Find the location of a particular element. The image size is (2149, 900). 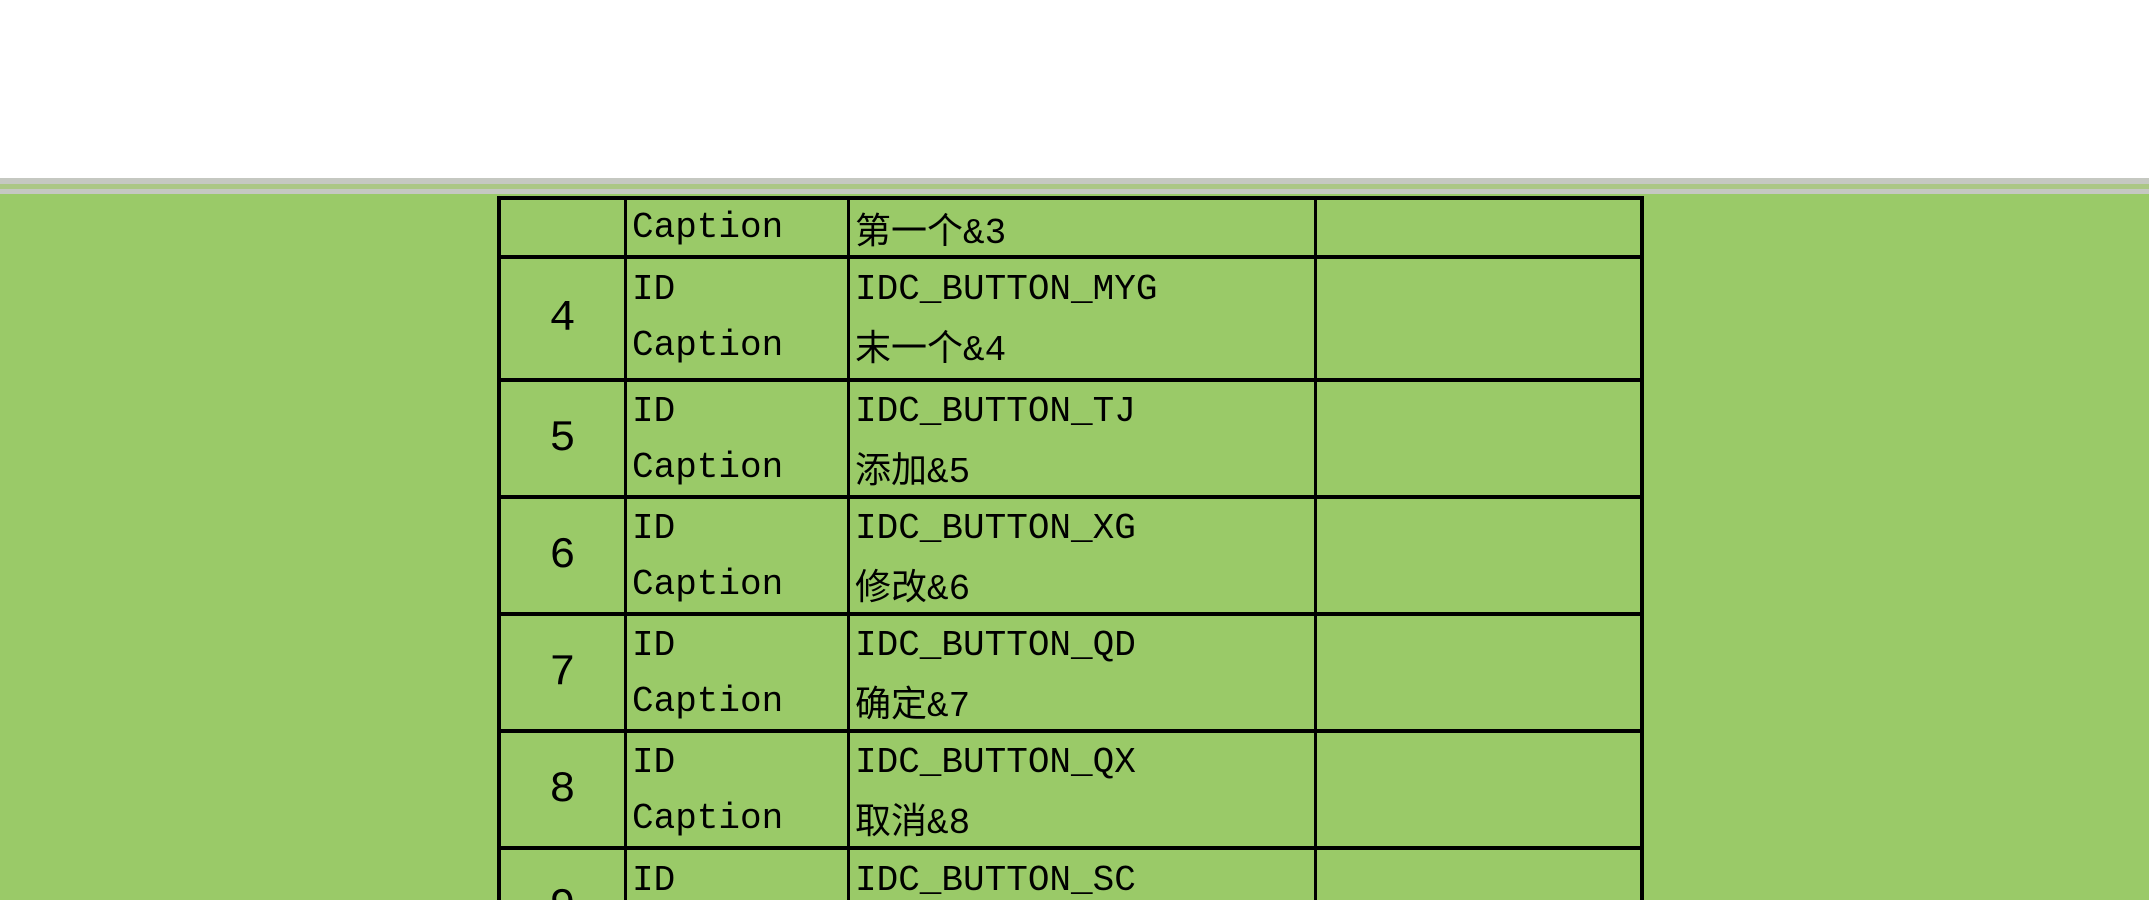

row-number-cell: 4 is located at coordinates (564, 318).